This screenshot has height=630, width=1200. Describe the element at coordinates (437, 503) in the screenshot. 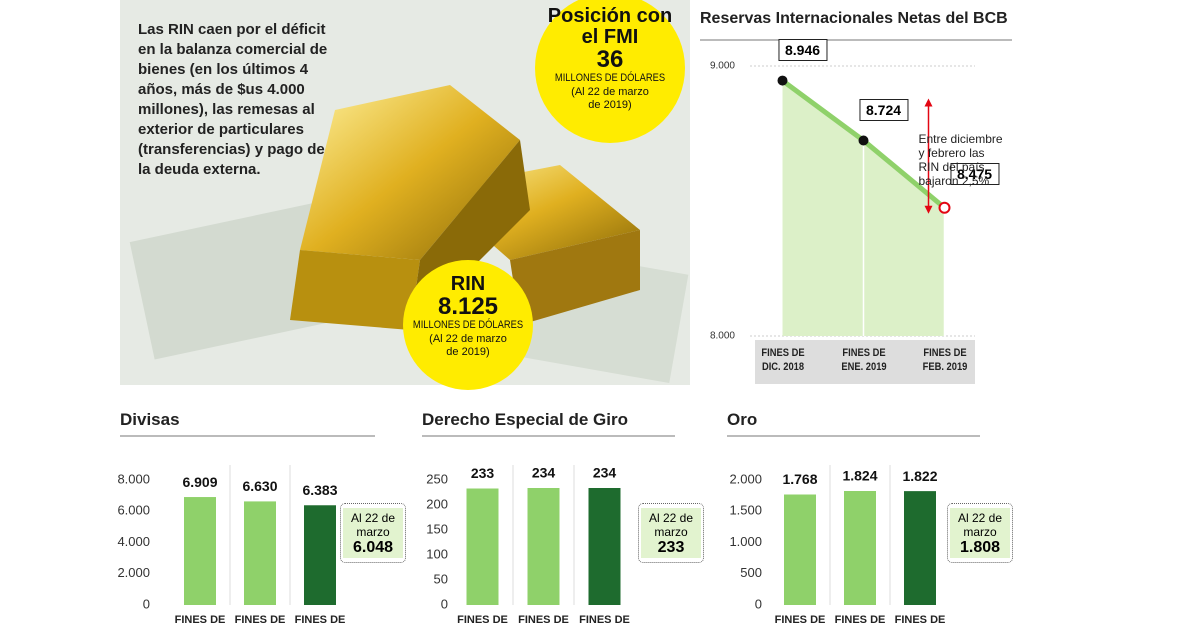

I see `y-tick-label: 200` at that location.